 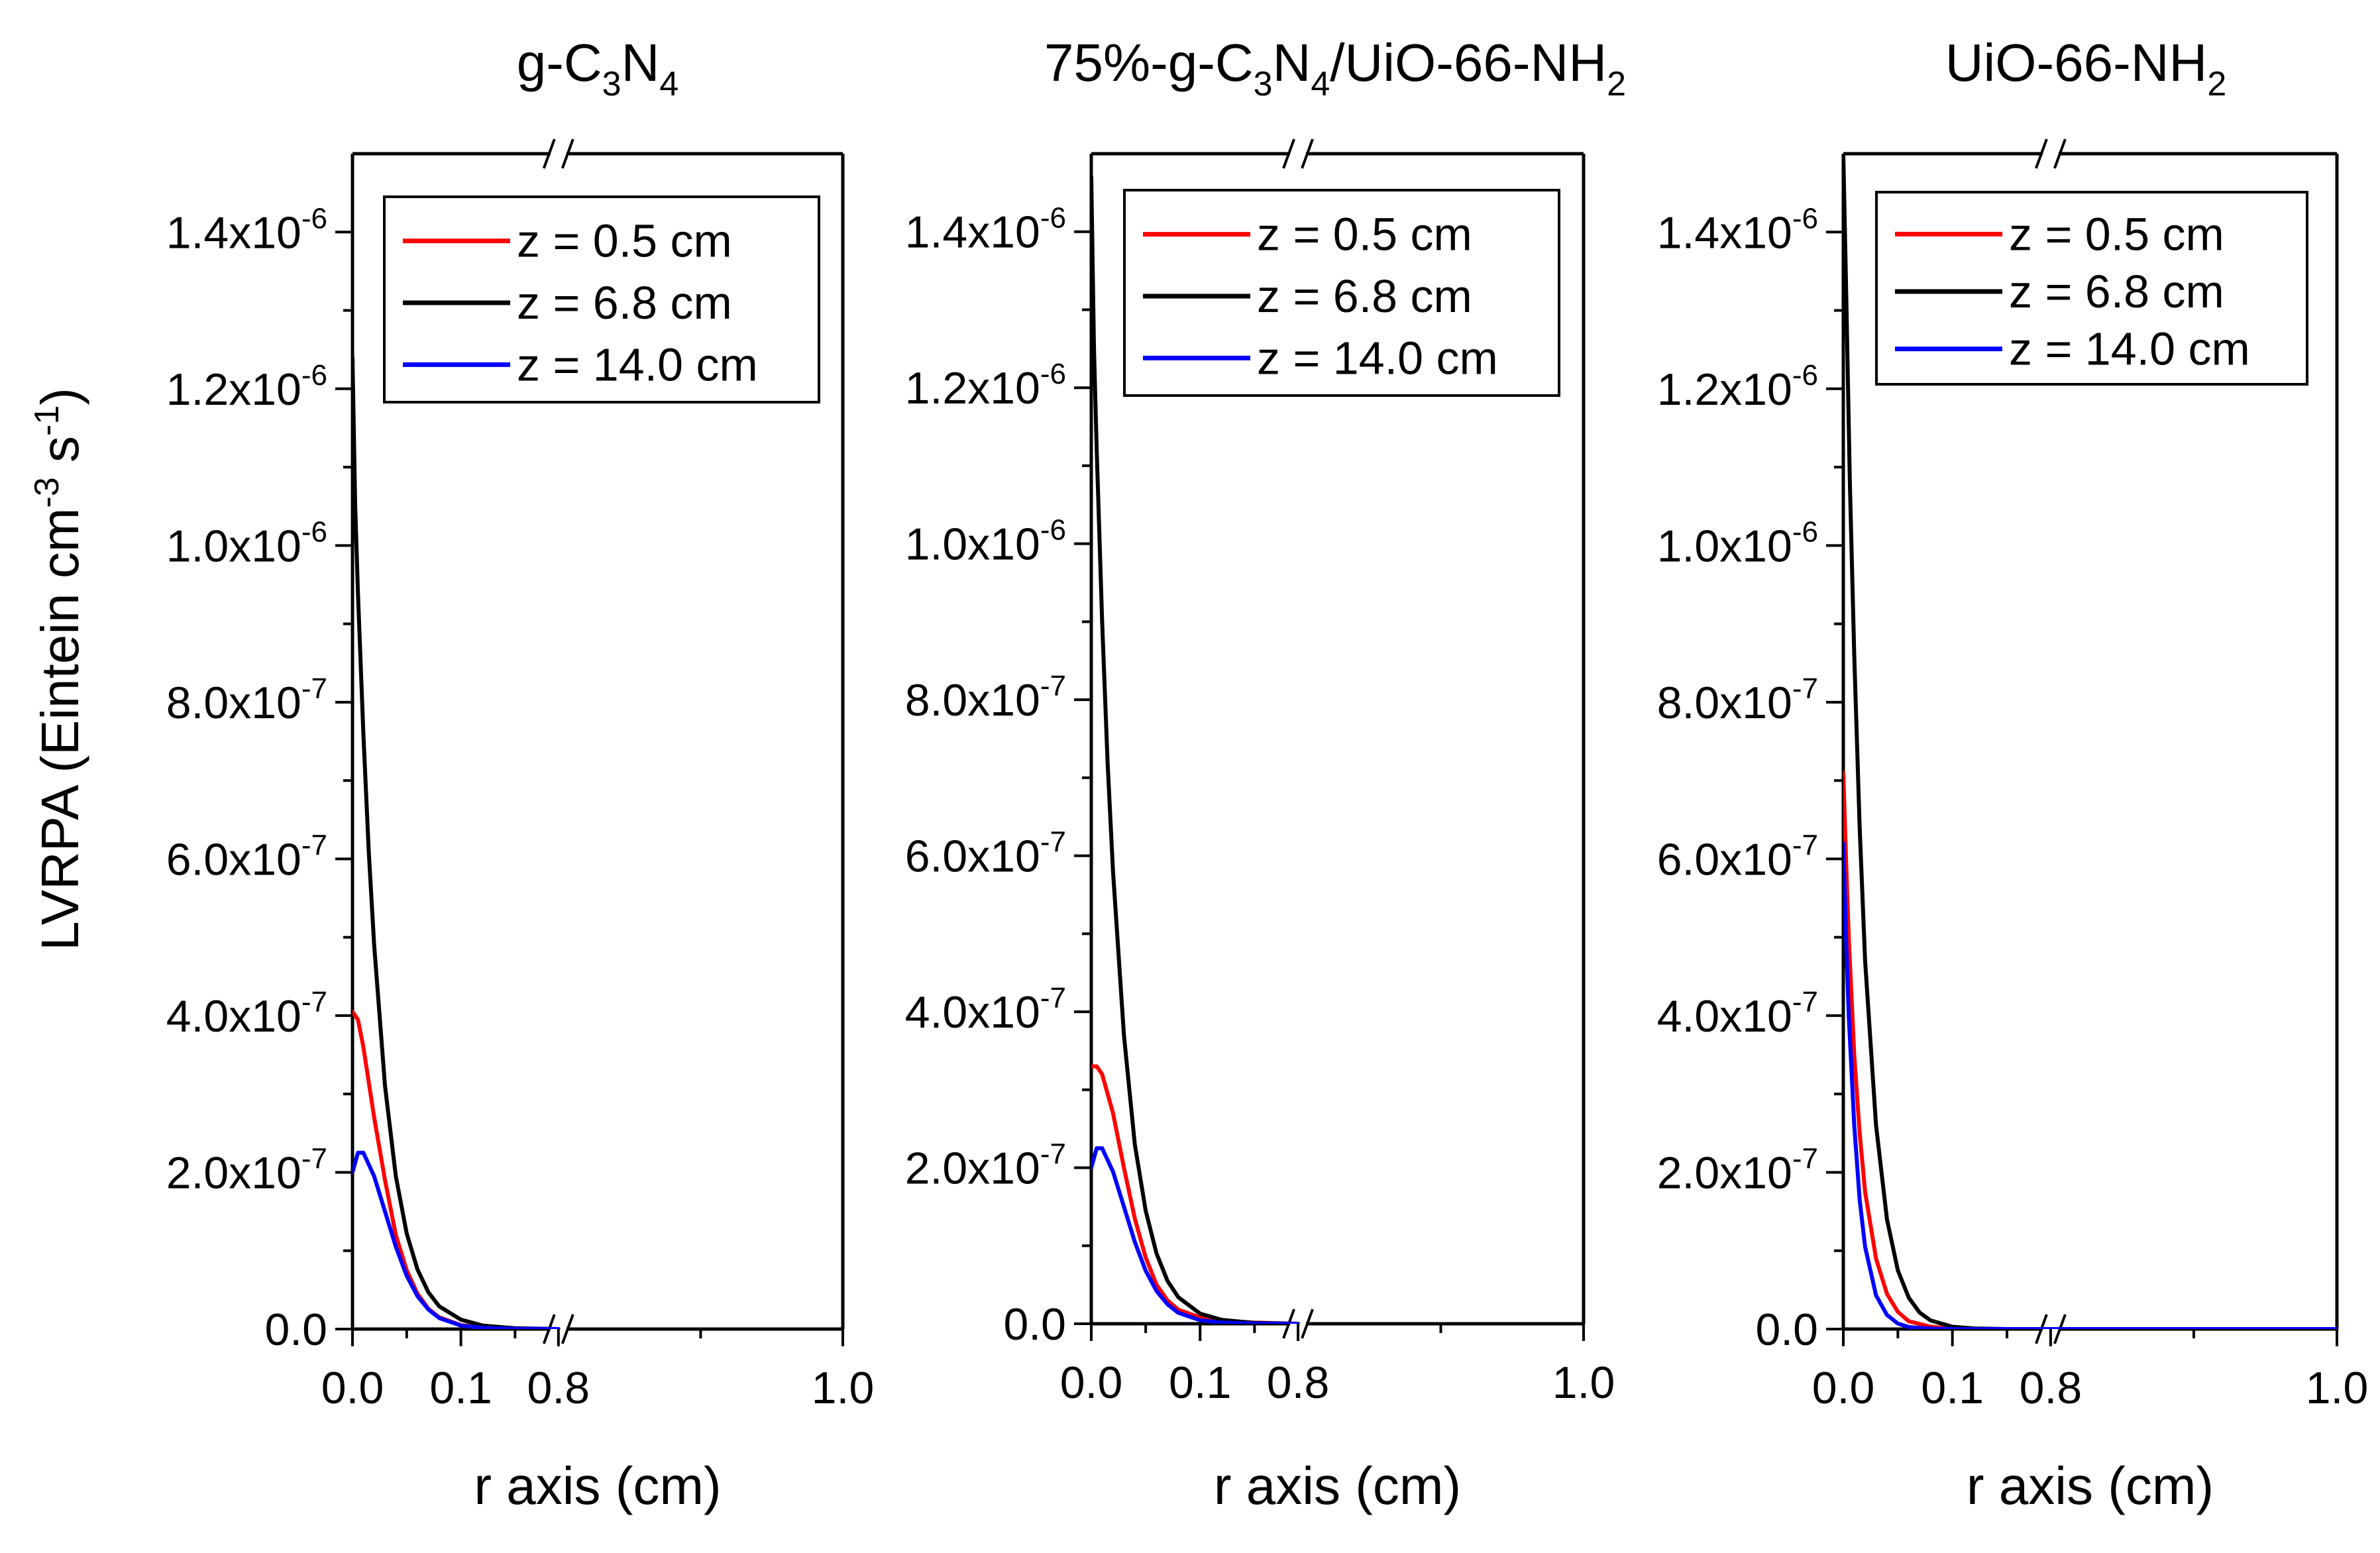 I want to click on chart-title: 75%-g-C3N4/UiO-66-NH2, so click(x=1335, y=68).